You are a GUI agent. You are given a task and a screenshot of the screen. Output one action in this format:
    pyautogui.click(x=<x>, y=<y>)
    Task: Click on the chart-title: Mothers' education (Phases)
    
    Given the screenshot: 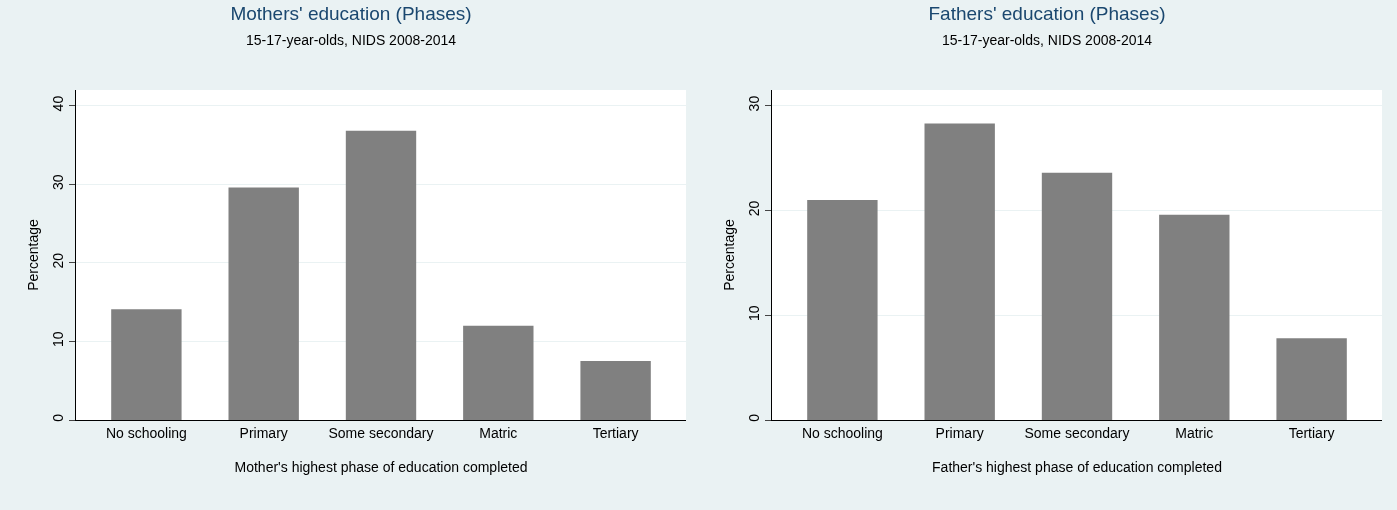 What is the action you would take?
    pyautogui.click(x=351, y=13)
    